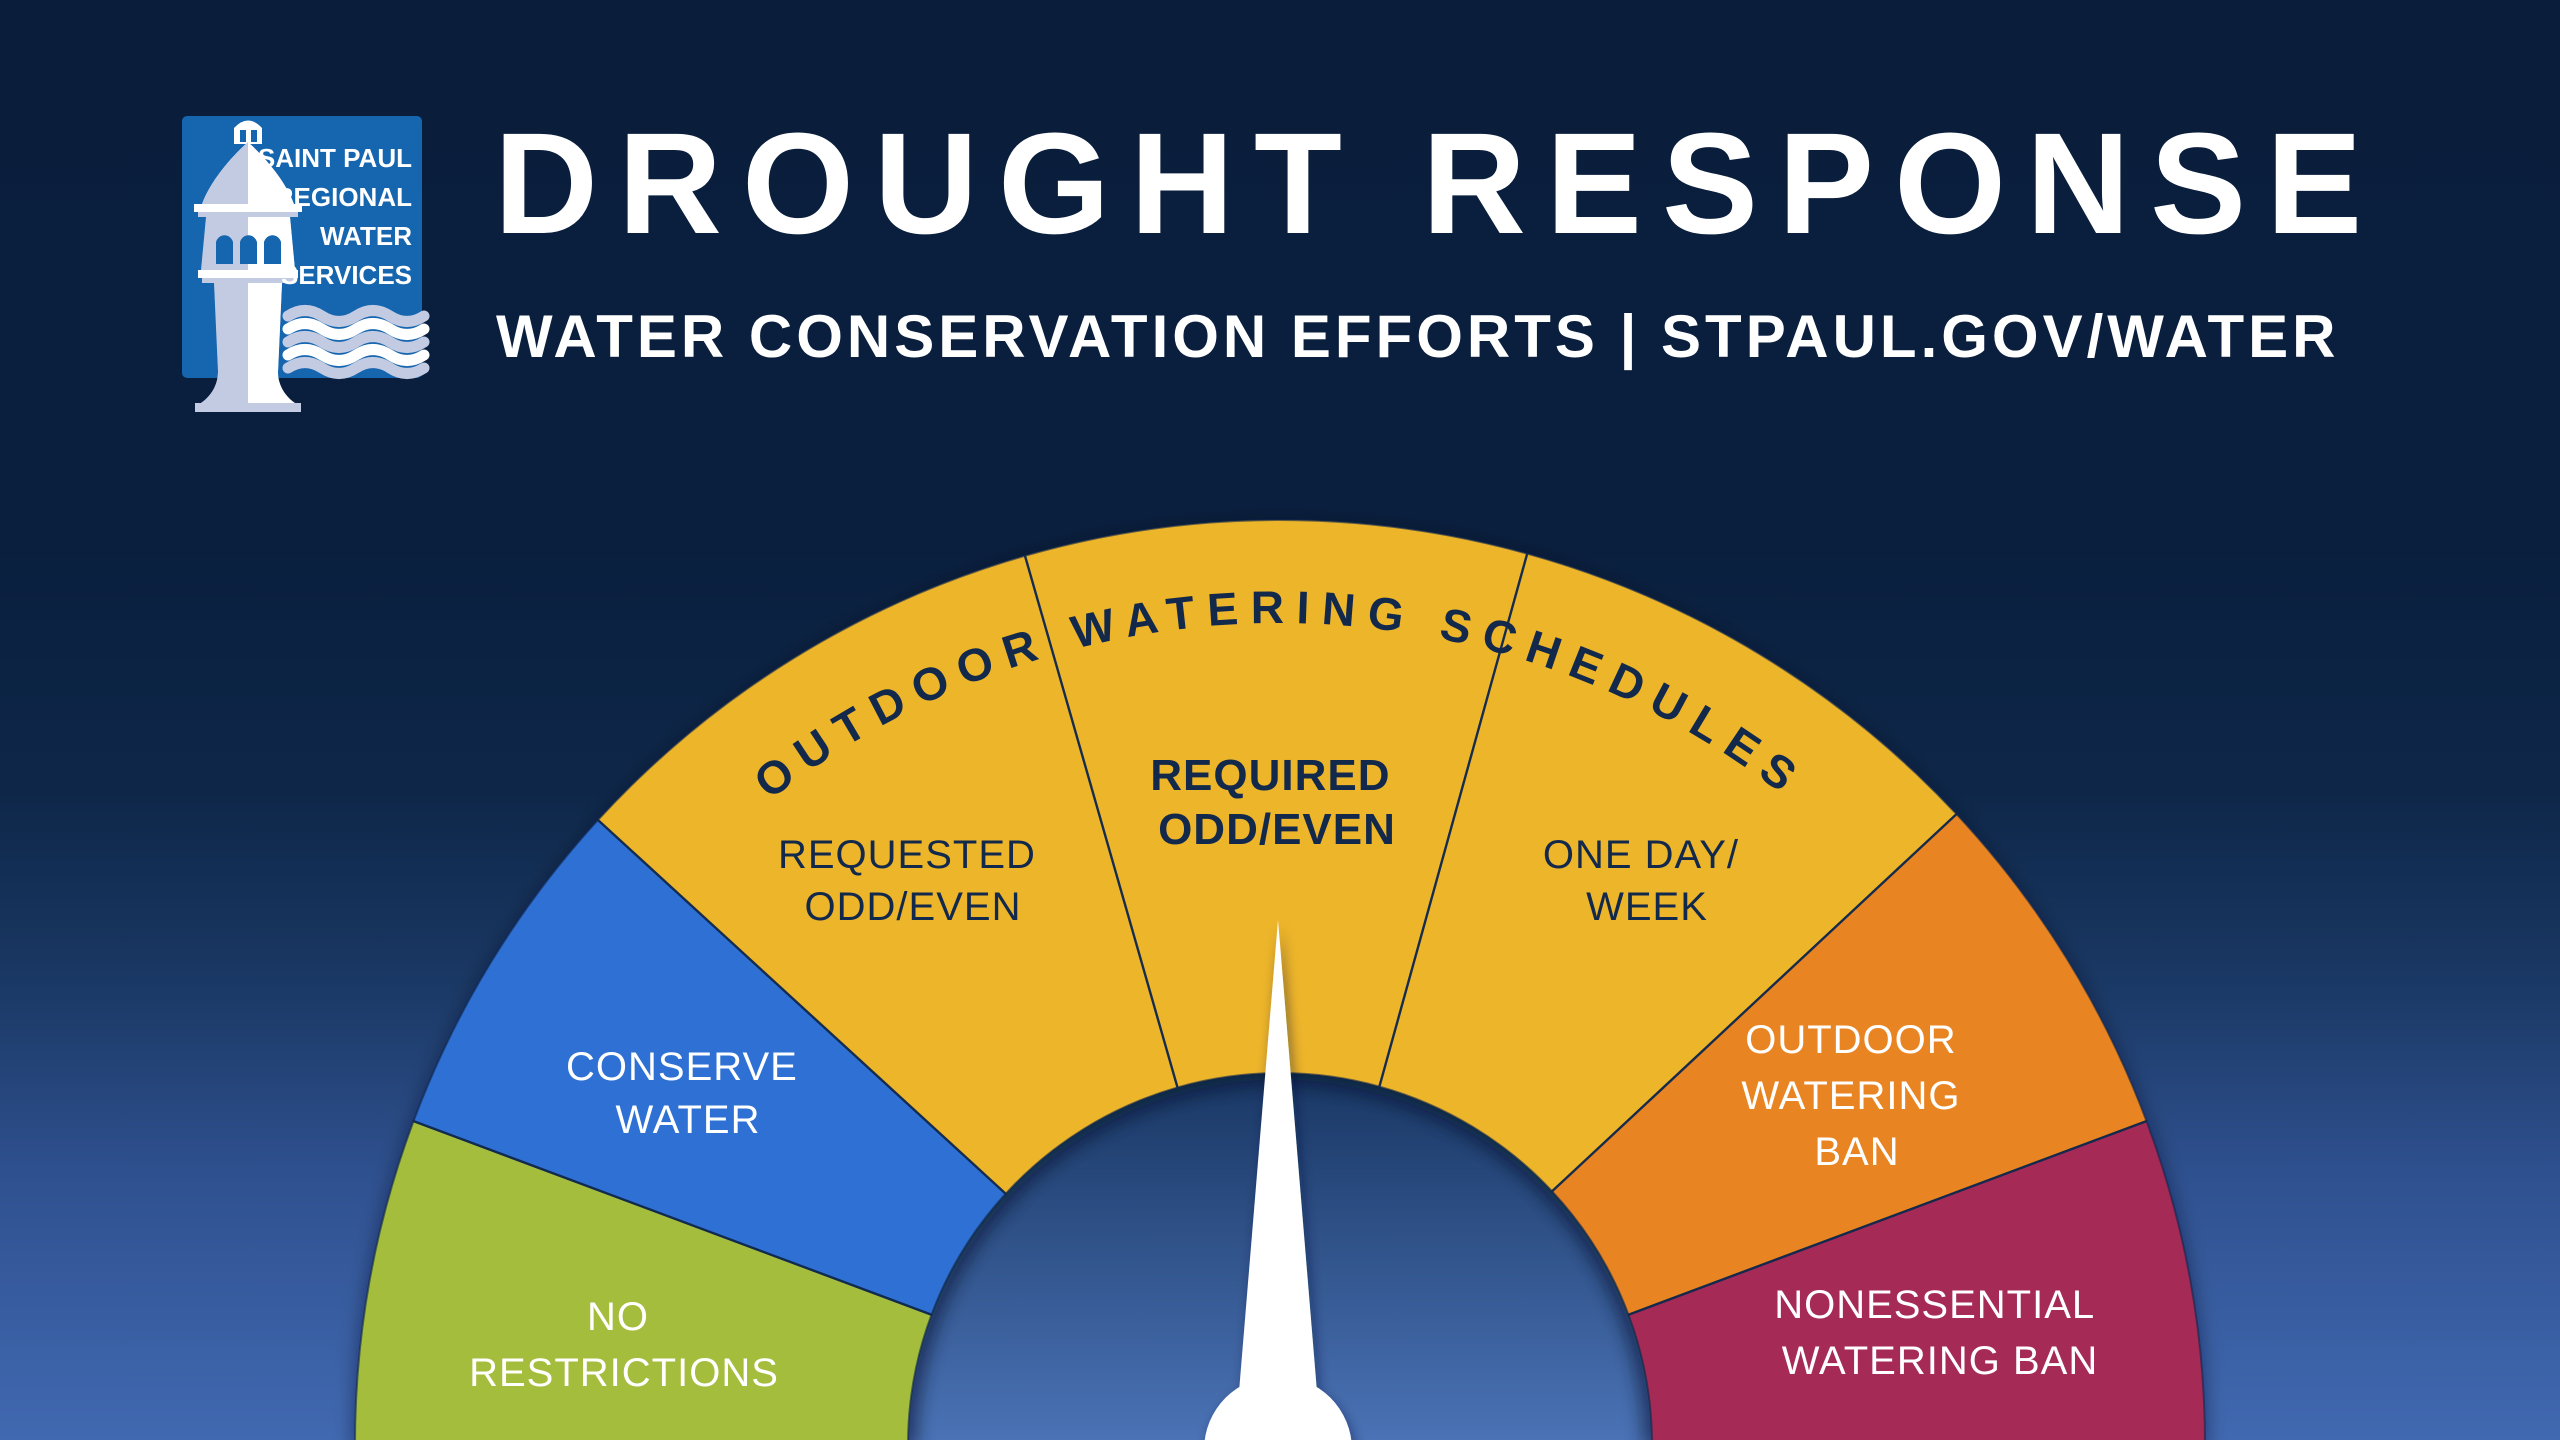 The width and height of the screenshot is (2560, 1440). I want to click on label-line: ONE DAY/, so click(1641, 855).